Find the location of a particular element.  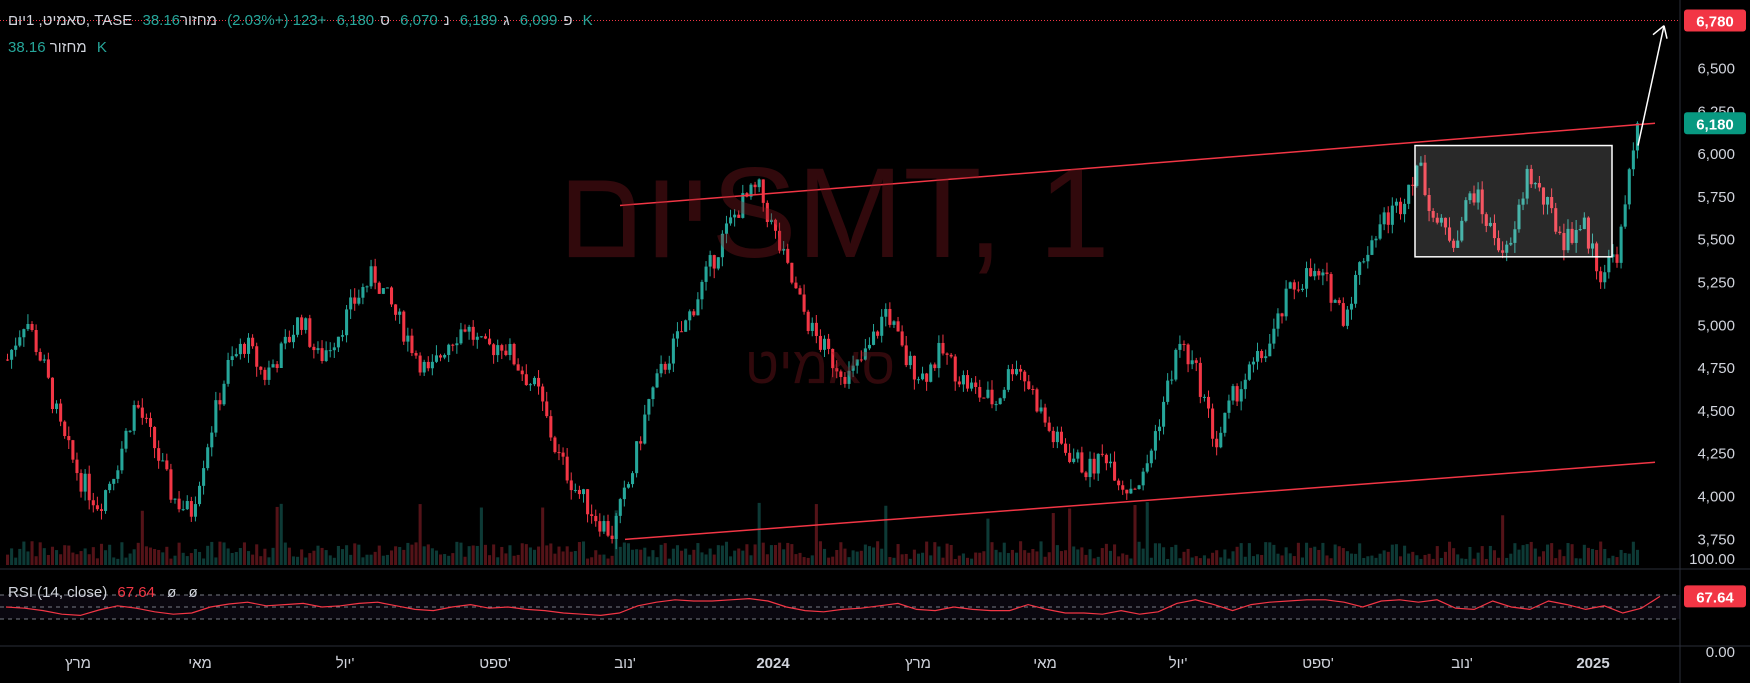

x-tick-label: מרץ is located at coordinates (78, 663).